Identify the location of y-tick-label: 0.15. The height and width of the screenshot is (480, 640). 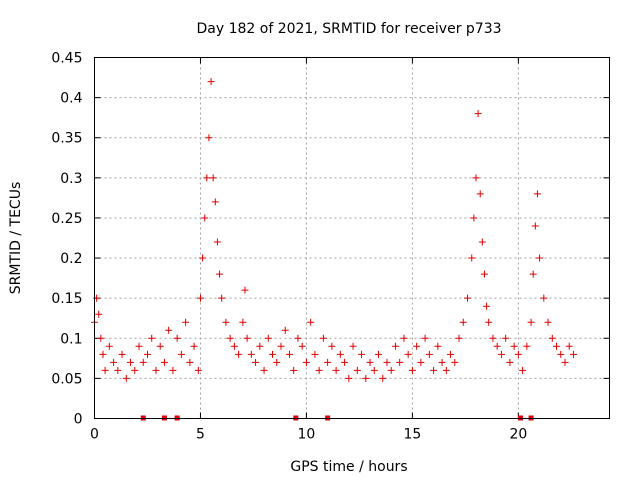
(66, 299).